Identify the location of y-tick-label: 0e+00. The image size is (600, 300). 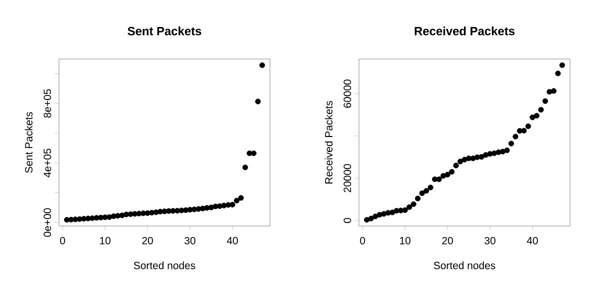
(48, 222).